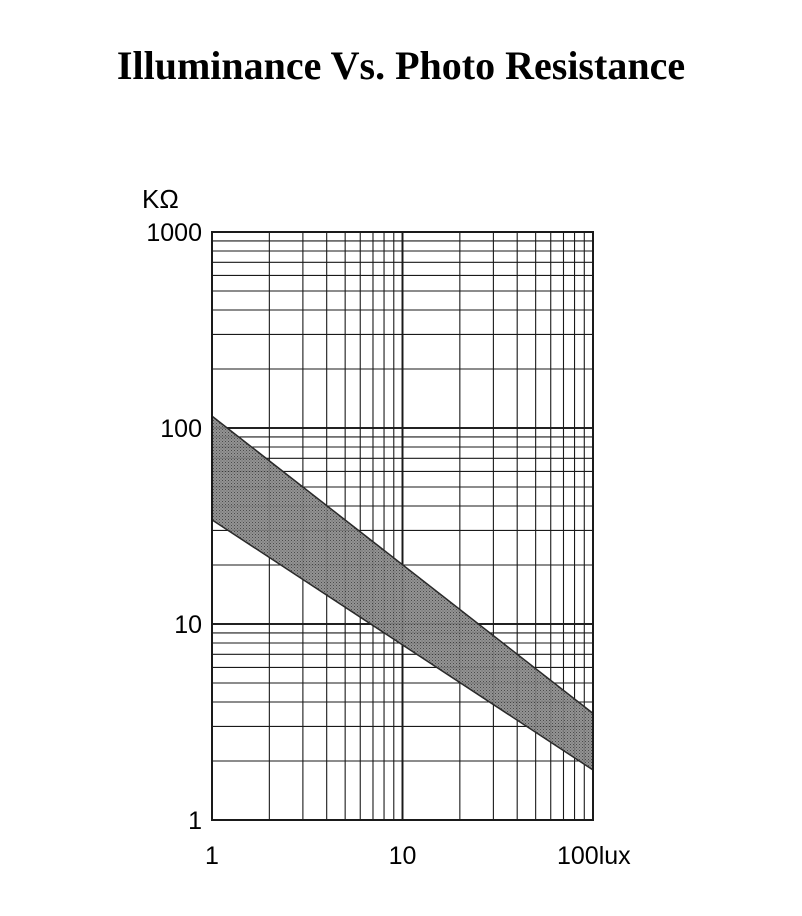 This screenshot has width=802, height=916. What do you see at coordinates (160, 199) in the screenshot?
I see `y-unit-label: KΩ` at bounding box center [160, 199].